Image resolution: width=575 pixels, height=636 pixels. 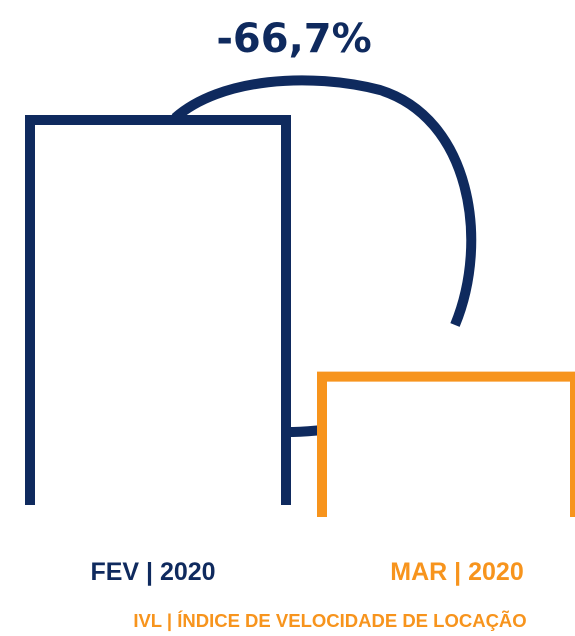 I want to click on category-label-mar: MAR | 2020, so click(x=456, y=572).